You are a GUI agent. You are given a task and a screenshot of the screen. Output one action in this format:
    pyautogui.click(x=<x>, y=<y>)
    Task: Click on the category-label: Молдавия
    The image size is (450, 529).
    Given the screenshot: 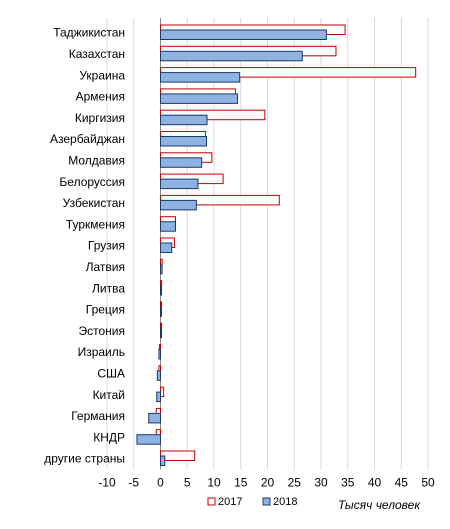 What is the action you would take?
    pyautogui.click(x=96, y=160)
    